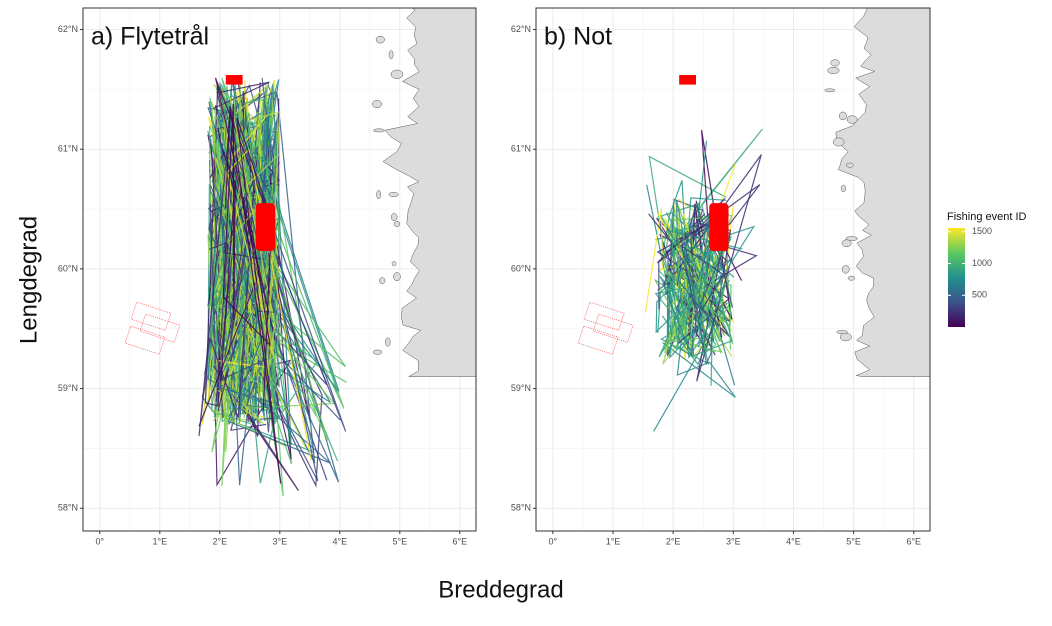 The image size is (1052, 626). Describe the element at coordinates (979, 295) in the screenshot. I see `colorbar-tick-label: 500` at that location.